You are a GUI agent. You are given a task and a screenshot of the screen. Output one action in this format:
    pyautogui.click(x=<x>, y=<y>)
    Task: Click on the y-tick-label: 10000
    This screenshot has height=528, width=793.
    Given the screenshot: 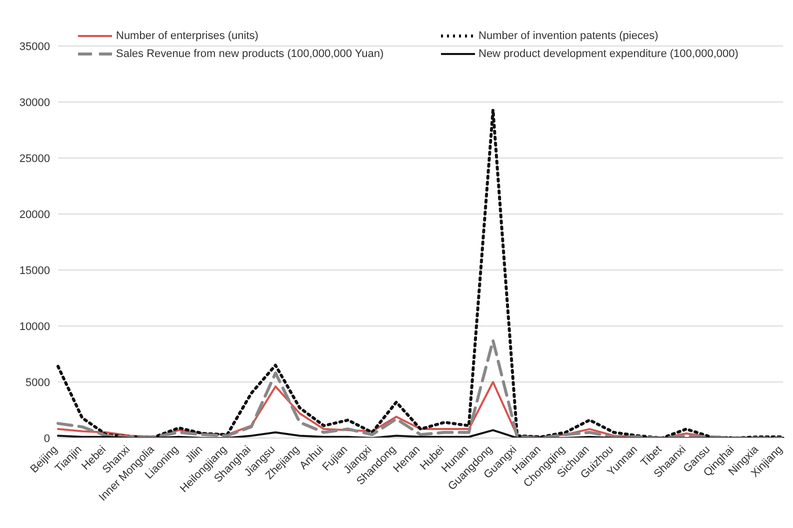 What is the action you would take?
    pyautogui.click(x=34, y=326)
    